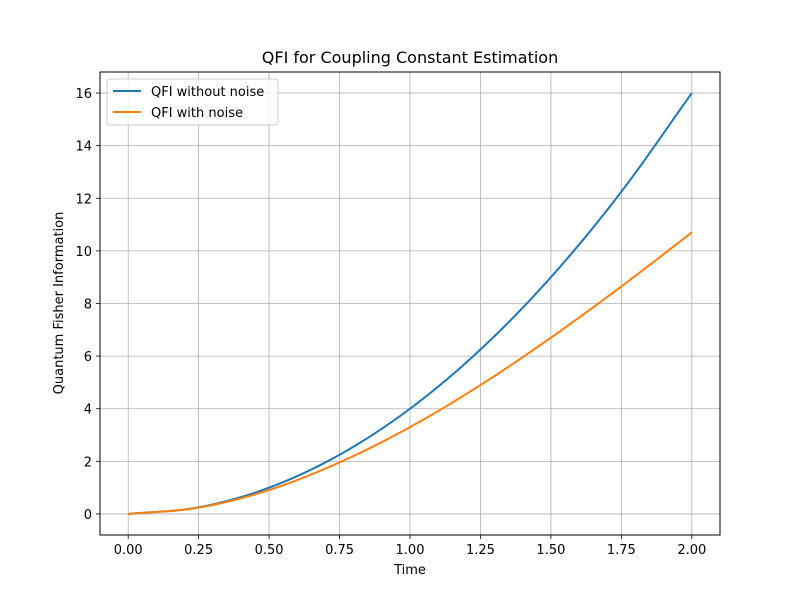 Image resolution: width=800 pixels, height=600 pixels. I want to click on legend-box, so click(192, 102).